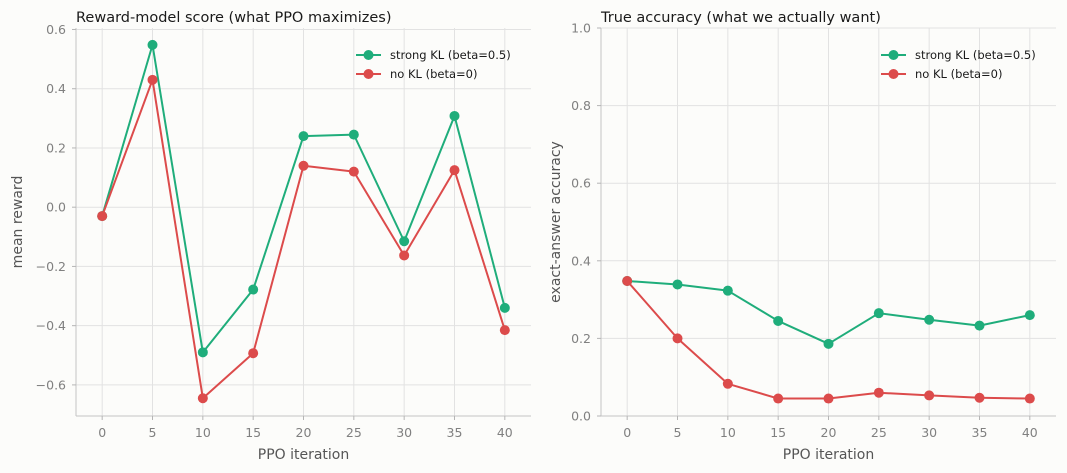  I want to click on y-tick-label: −0.6, so click(51, 384).